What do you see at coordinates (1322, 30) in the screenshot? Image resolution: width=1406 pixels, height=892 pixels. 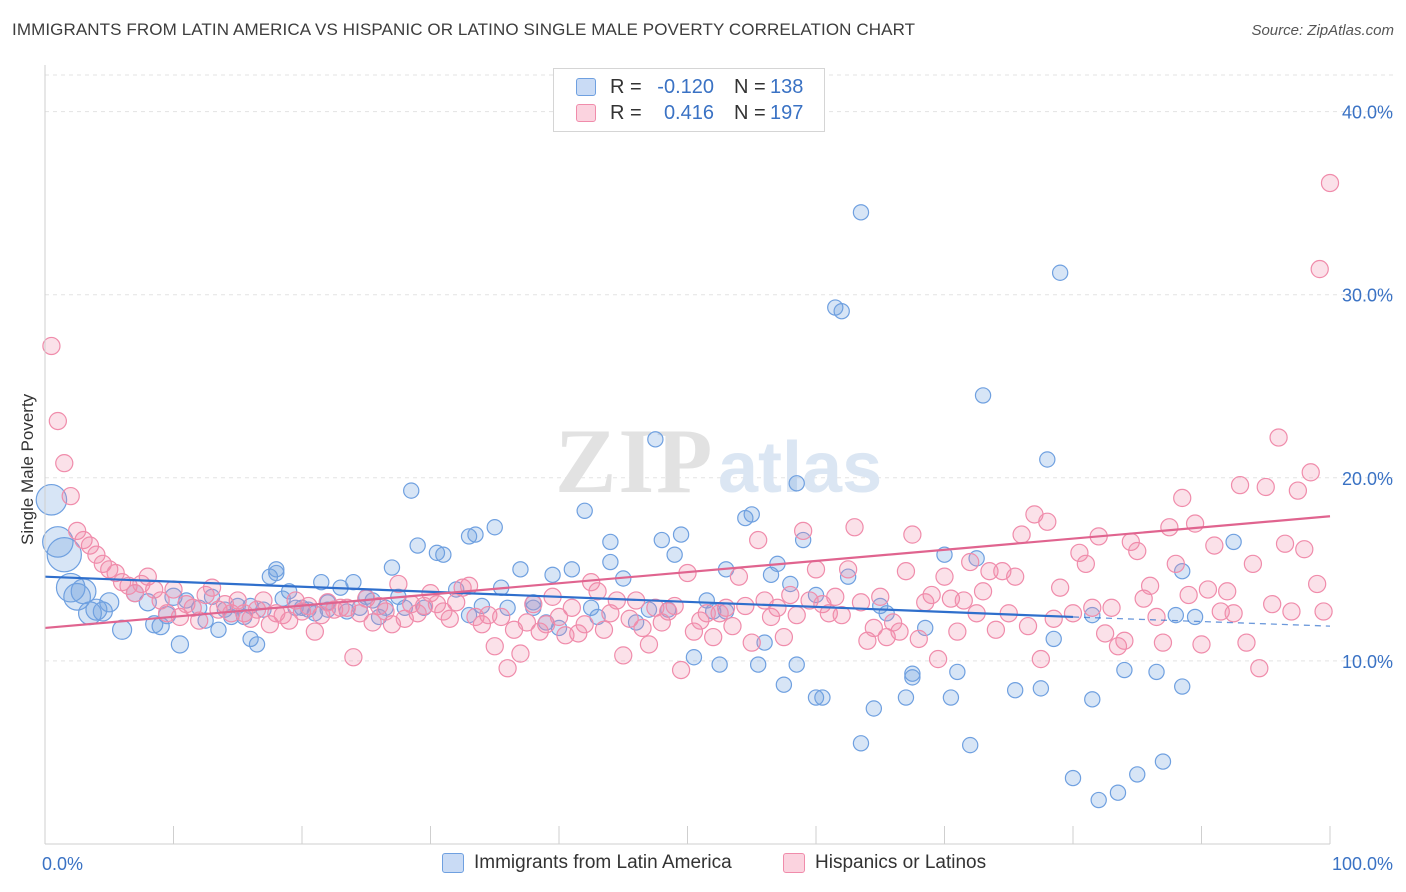 I see `chart-source: Source: ZipAtlas.com` at bounding box center [1322, 30].